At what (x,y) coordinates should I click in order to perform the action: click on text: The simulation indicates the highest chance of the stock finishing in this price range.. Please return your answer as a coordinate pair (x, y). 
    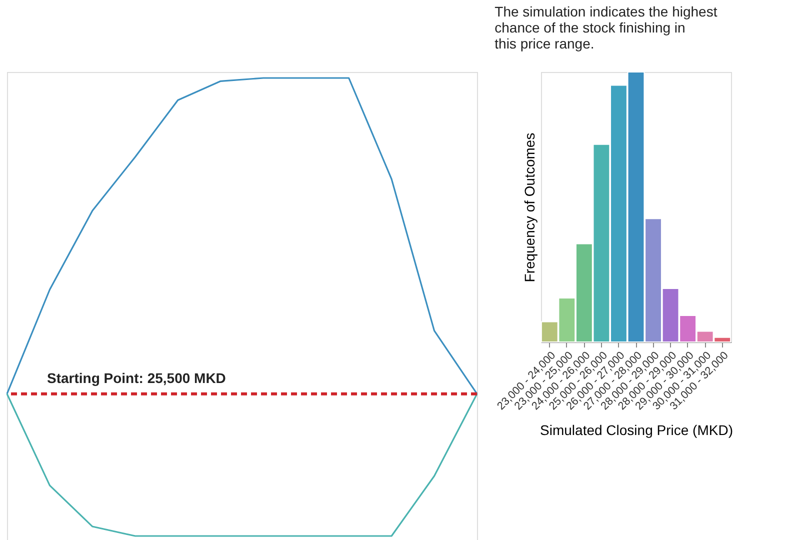
    Looking at the image, I should click on (606, 28).